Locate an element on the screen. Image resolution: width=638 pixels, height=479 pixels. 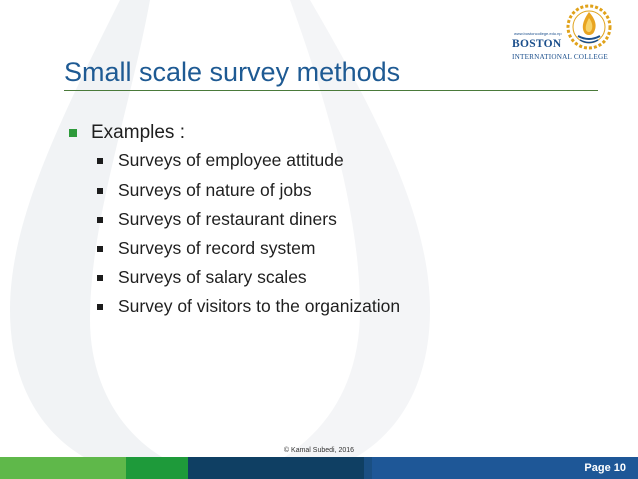
sub-bullet-text: Surveys of record system is located at coordinates (217, 248).